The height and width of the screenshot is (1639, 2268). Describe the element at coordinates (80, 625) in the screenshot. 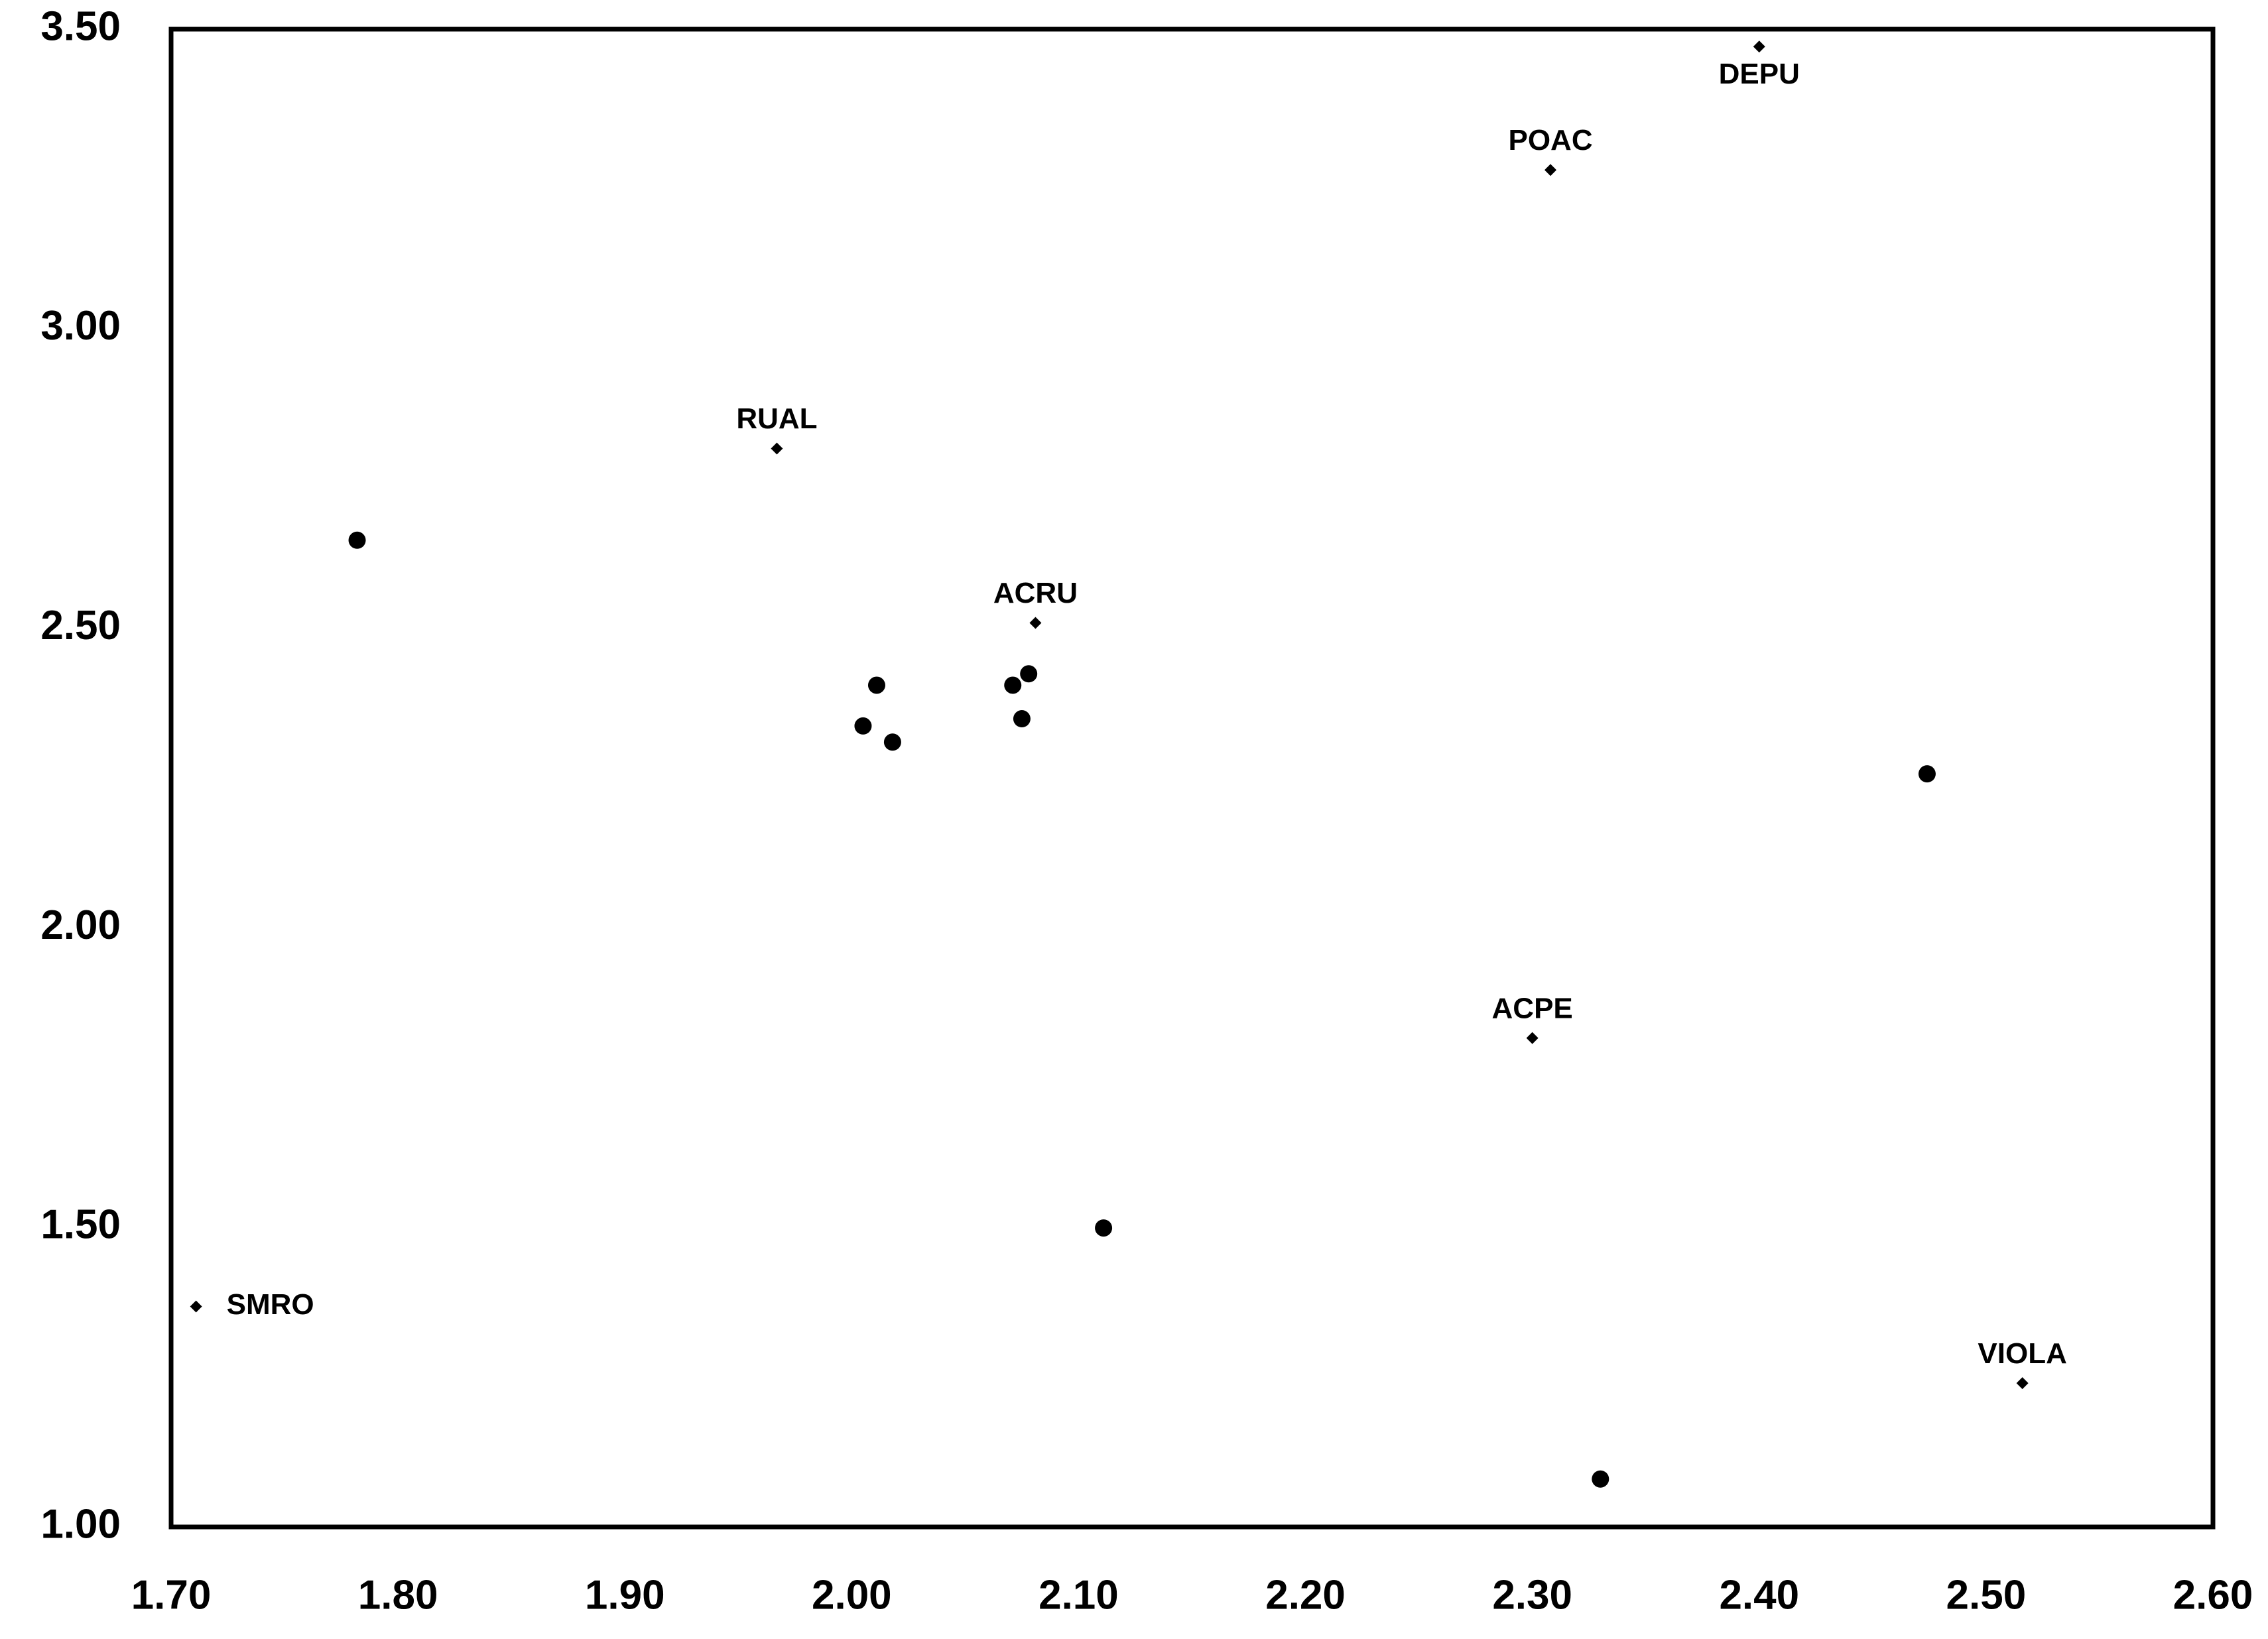

I see `y-tick-label: 2.50` at that location.